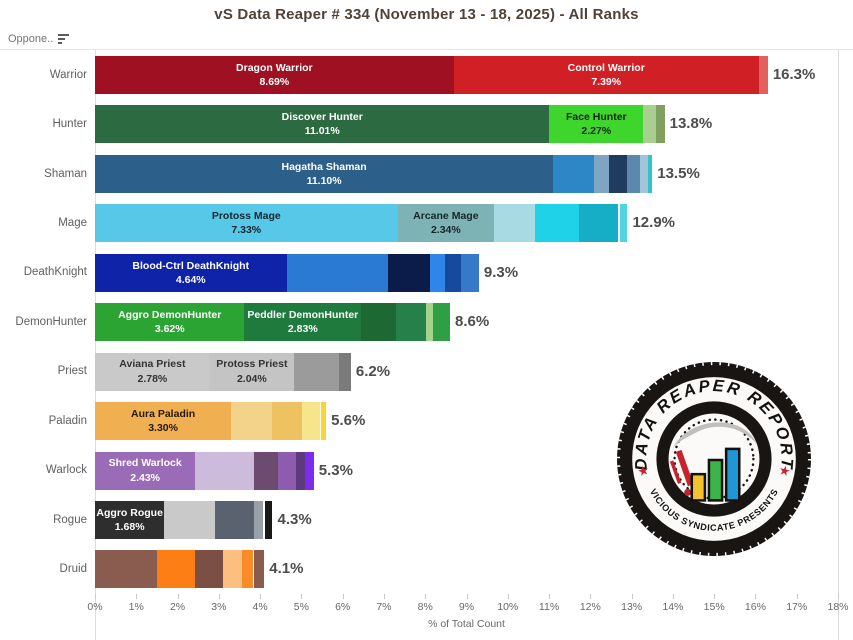 This screenshot has height=640, width=853. What do you see at coordinates (190, 279) in the screenshot?
I see `segment-share-value: 4.64%` at bounding box center [190, 279].